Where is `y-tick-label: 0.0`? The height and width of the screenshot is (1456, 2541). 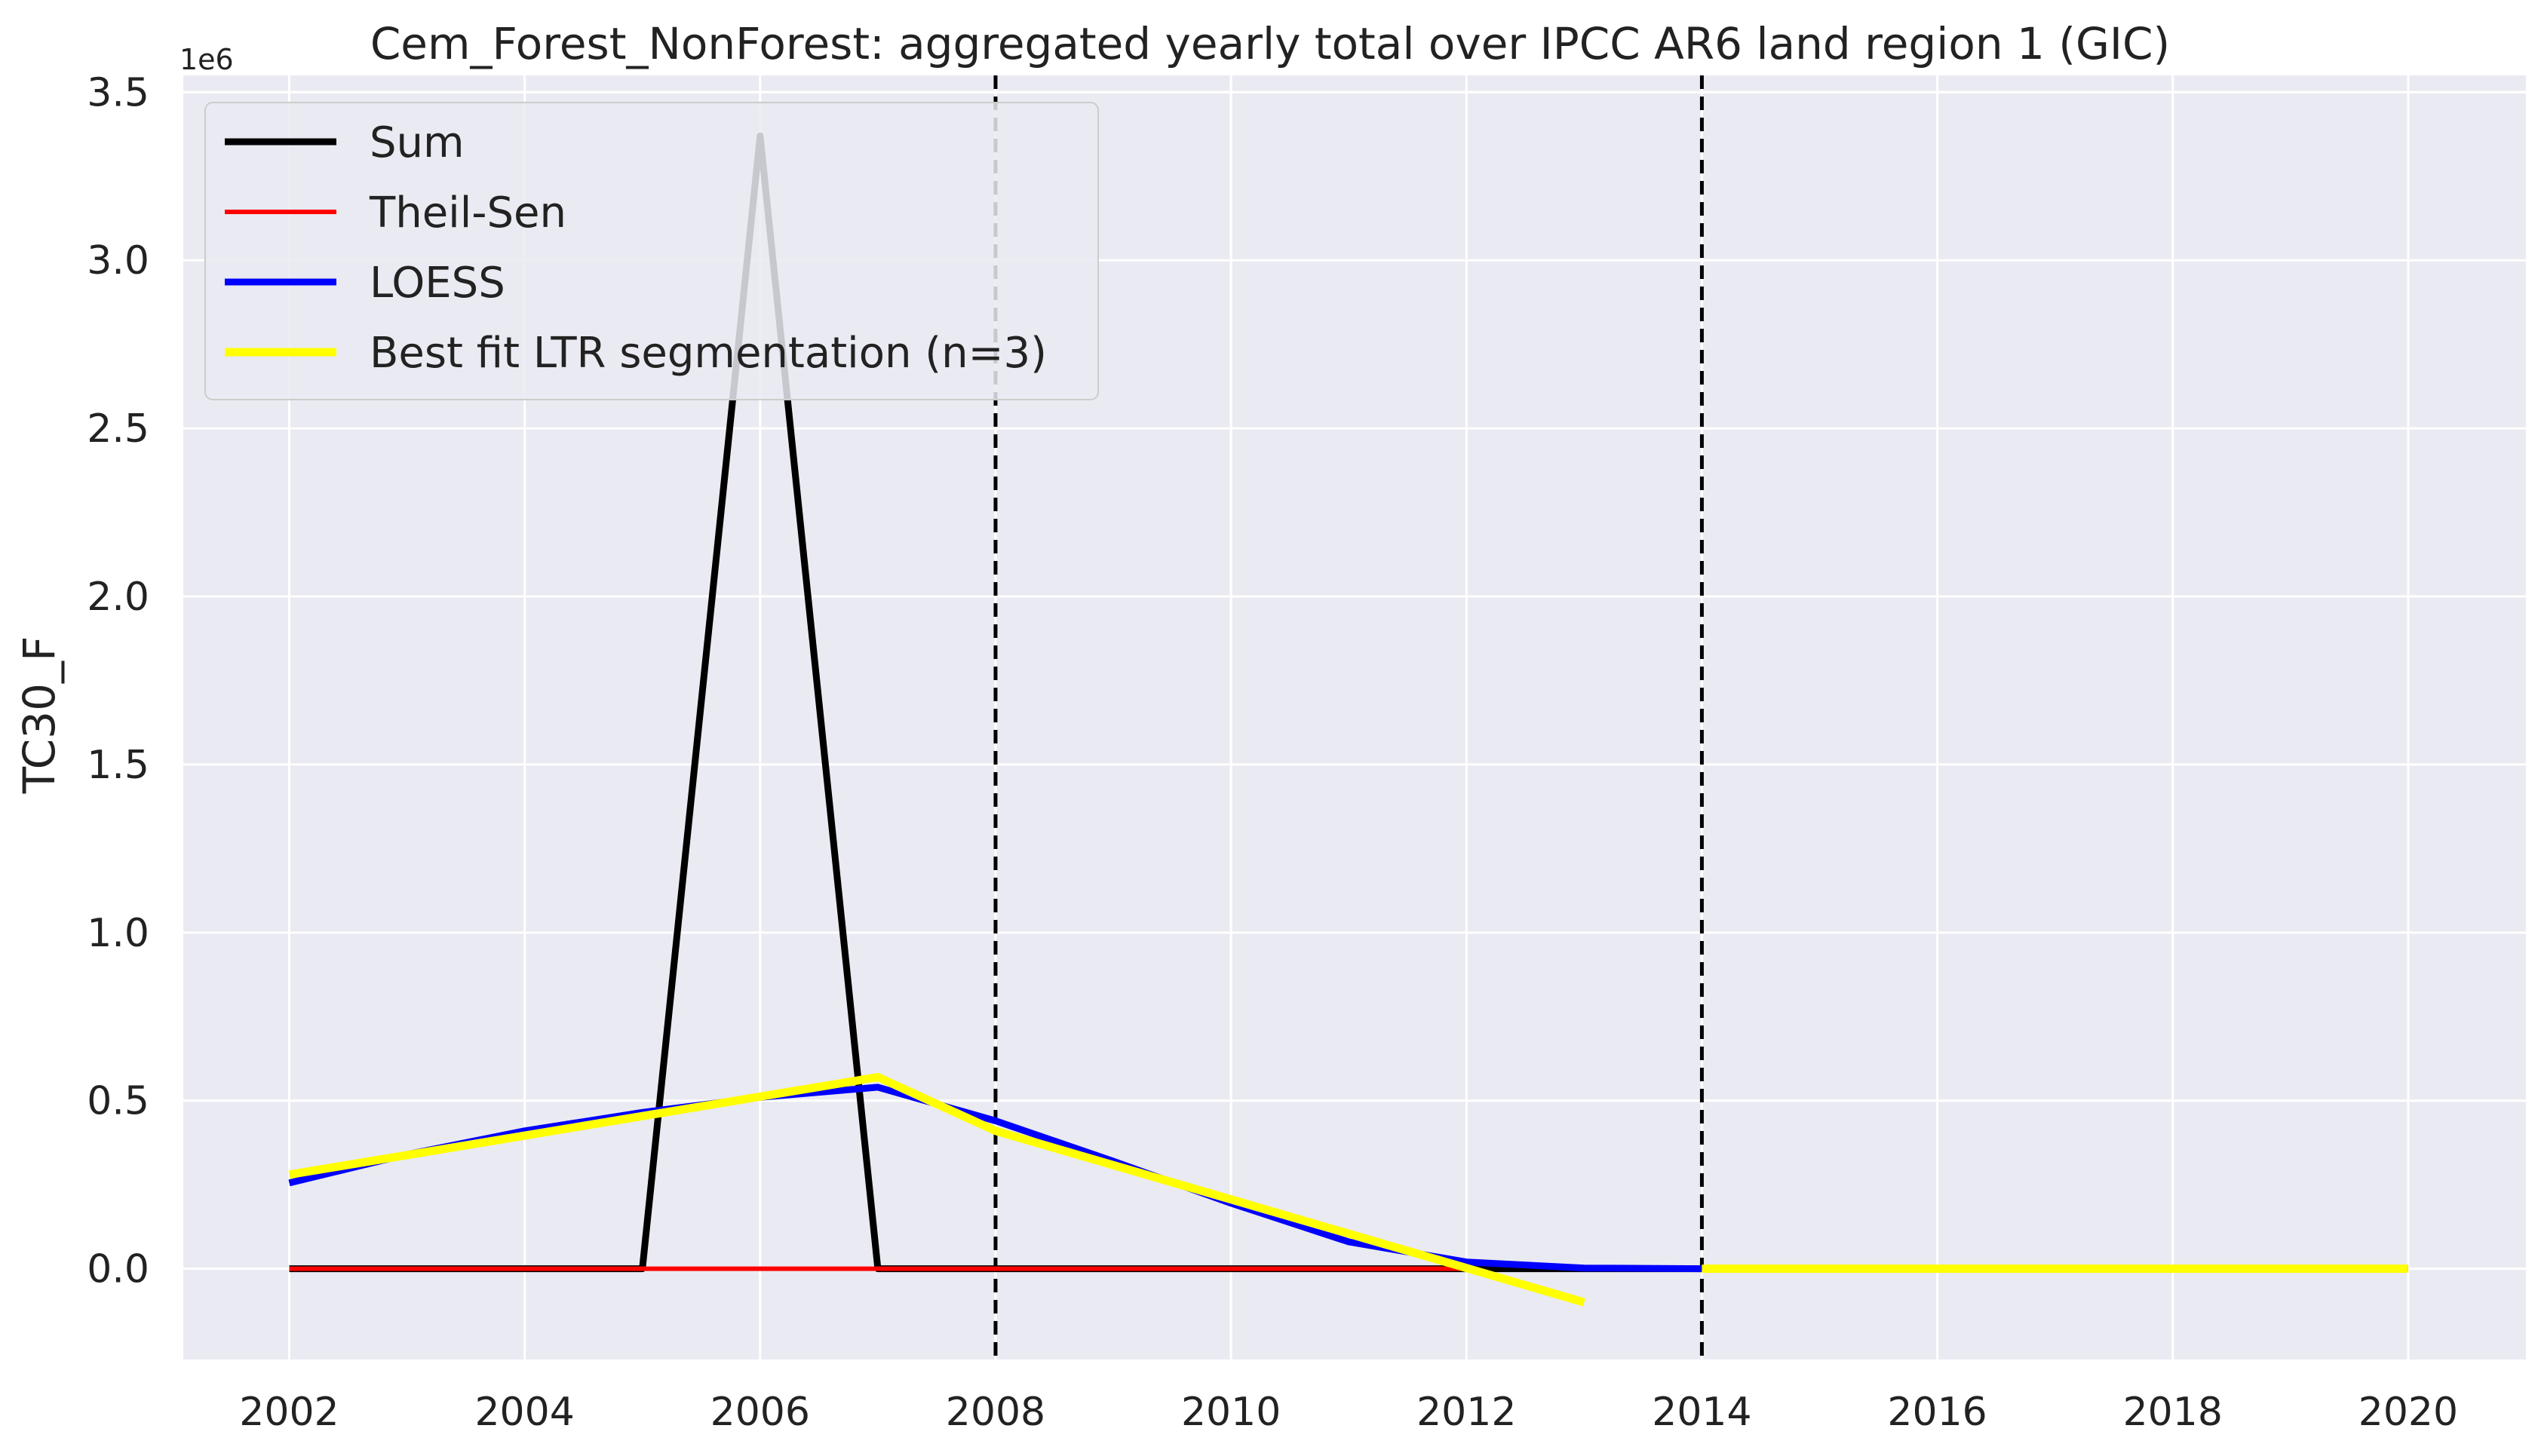
y-tick-label: 0.0 is located at coordinates (118, 1269).